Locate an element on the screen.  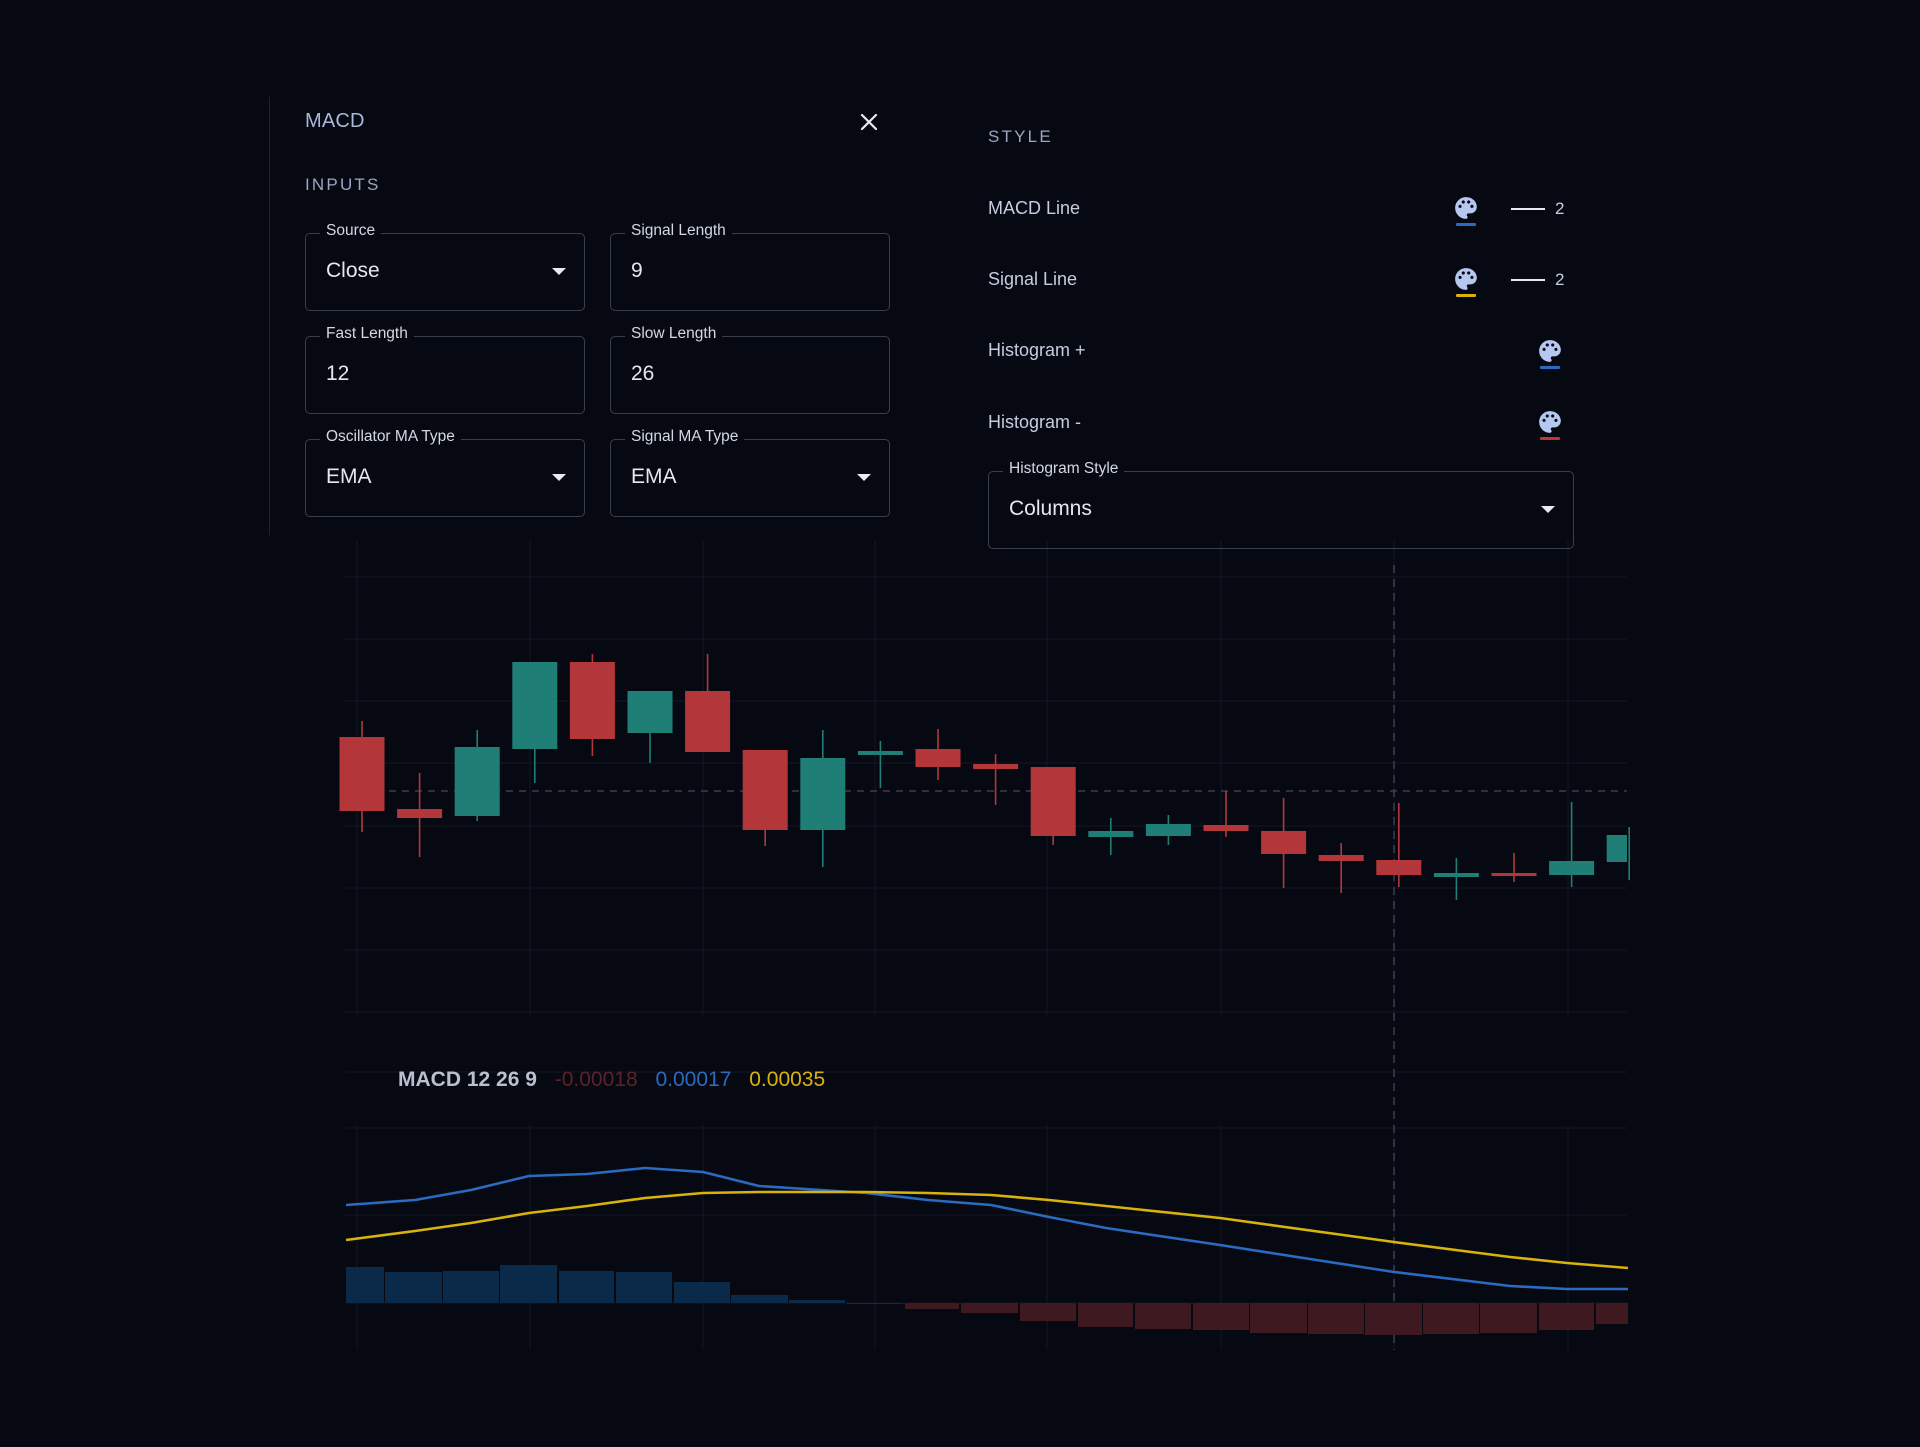
style-row-macd-line-label: MACD Line is located at coordinates (1034, 208).